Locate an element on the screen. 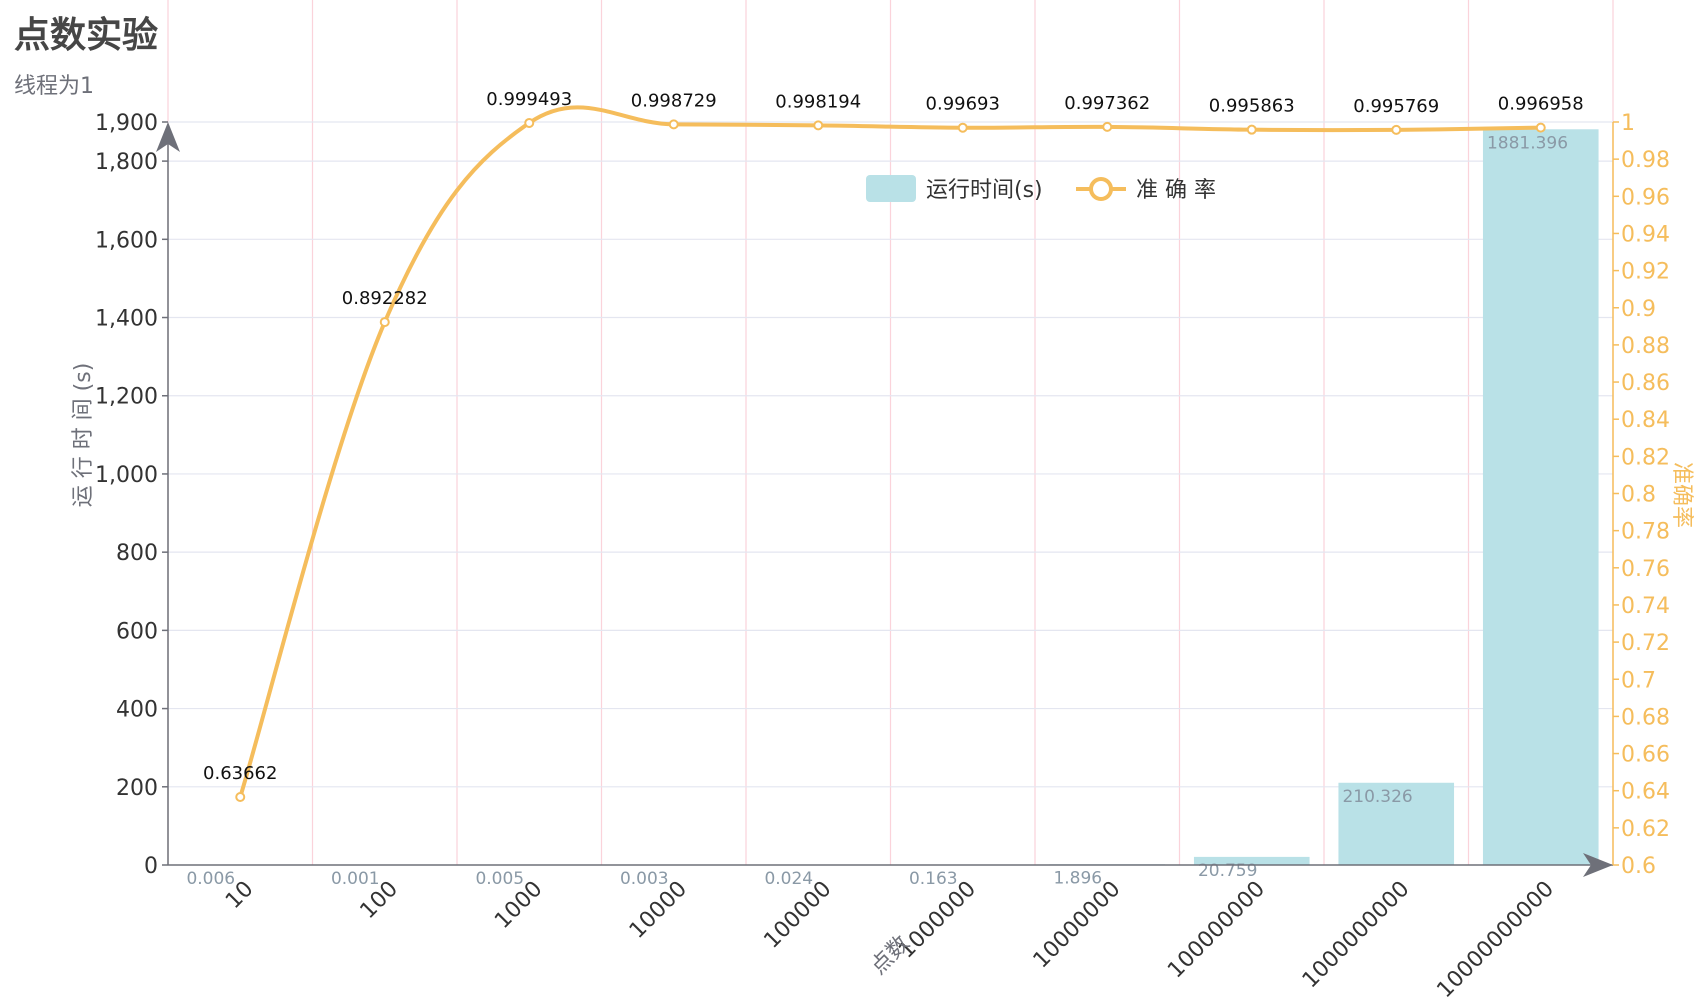 The width and height of the screenshot is (1703, 1003). x-axis-arrow is located at coordinates (1598, 865).